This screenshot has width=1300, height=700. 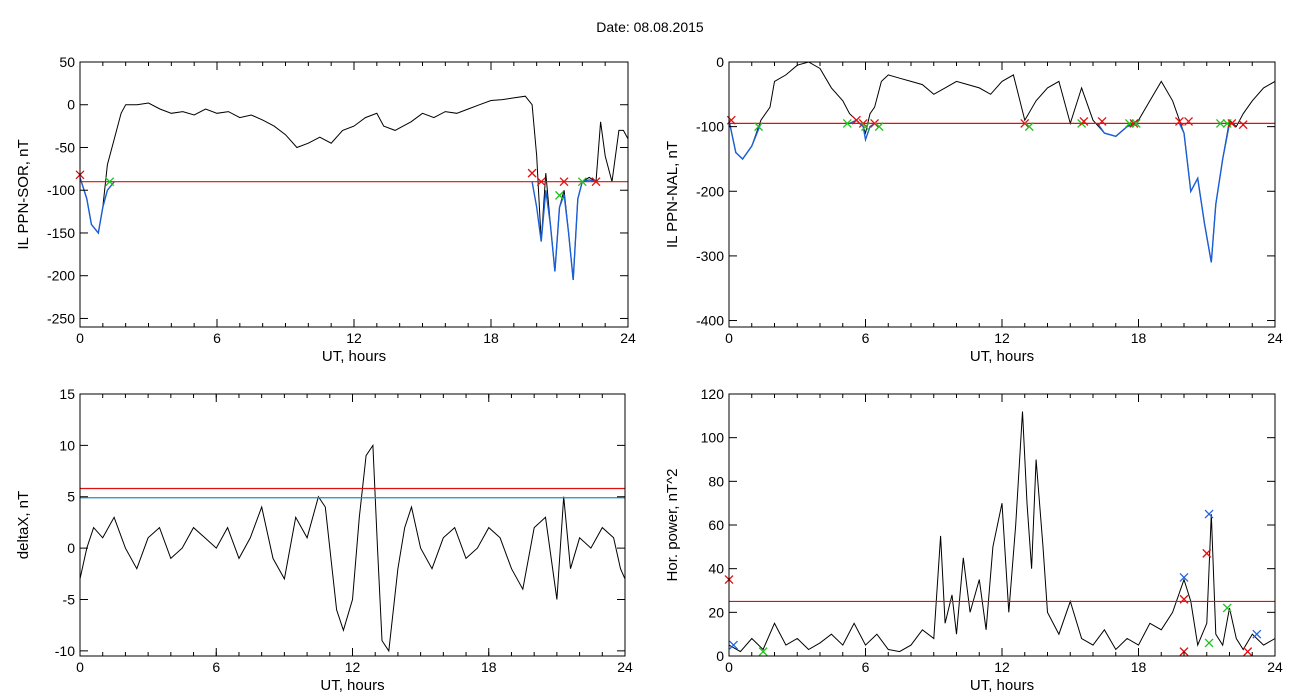 I want to click on y-tick-label: -10, so click(x=65, y=651).